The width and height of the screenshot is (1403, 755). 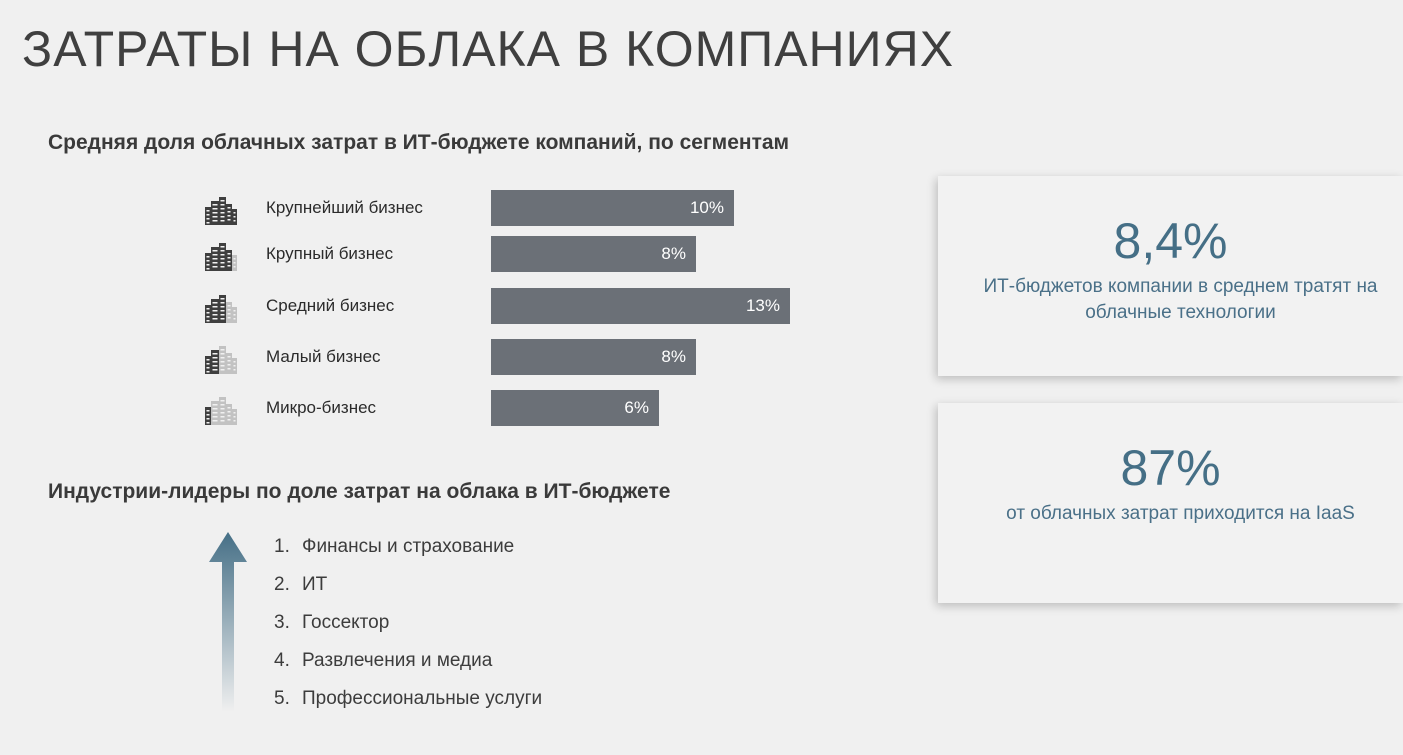 I want to click on segment-row: Малый бизнес 8%, so click(x=380, y=357).